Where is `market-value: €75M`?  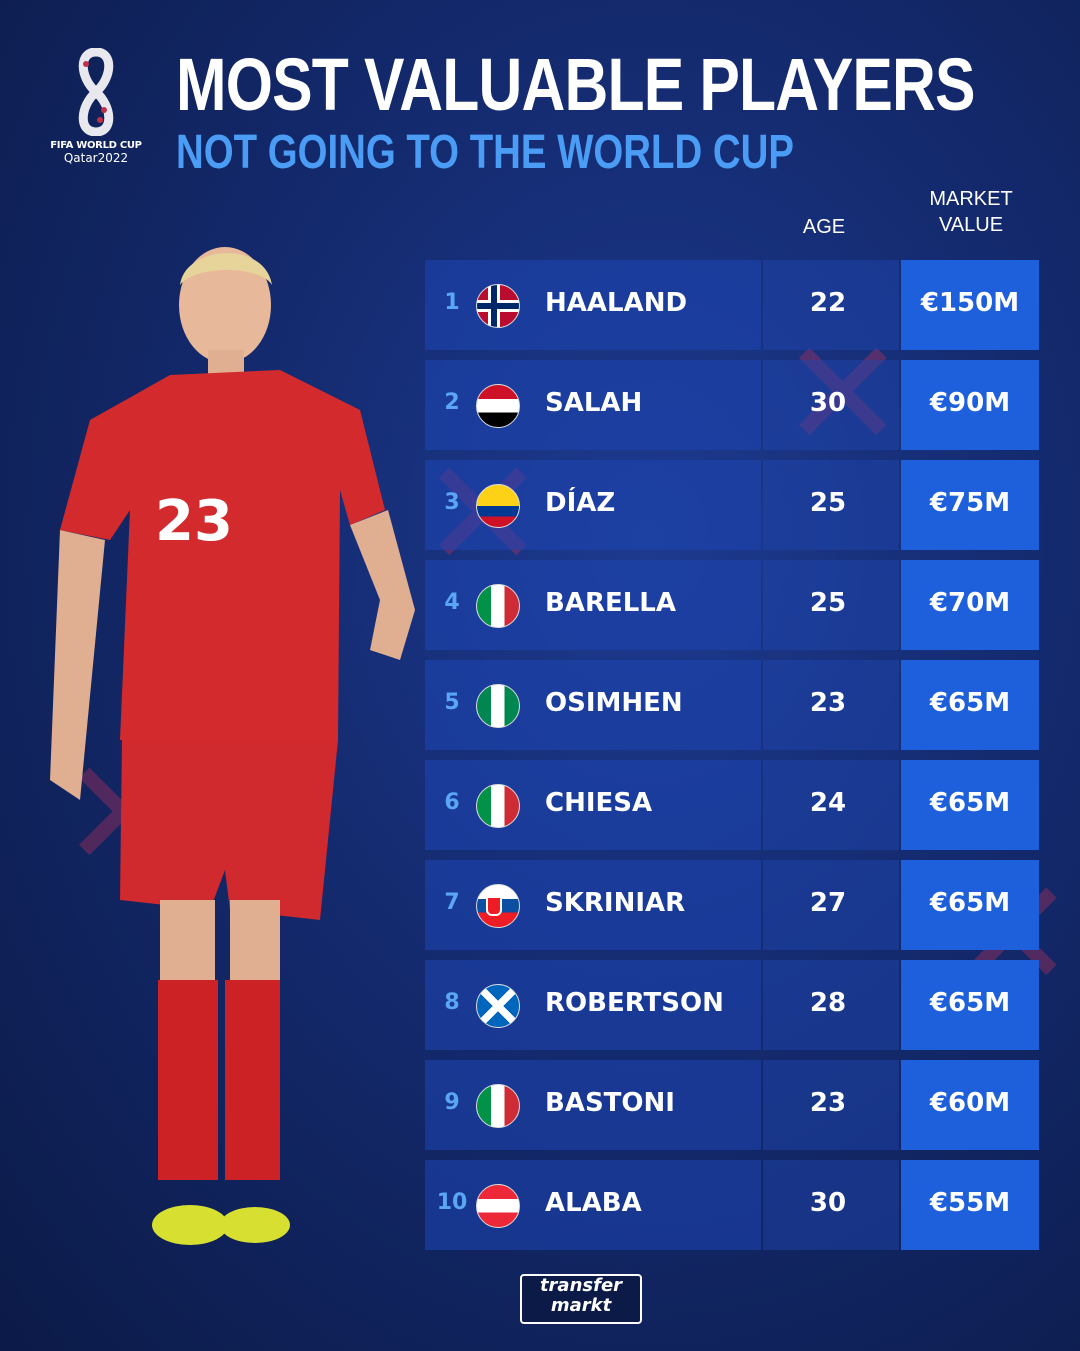
market-value: €75M is located at coordinates (970, 503).